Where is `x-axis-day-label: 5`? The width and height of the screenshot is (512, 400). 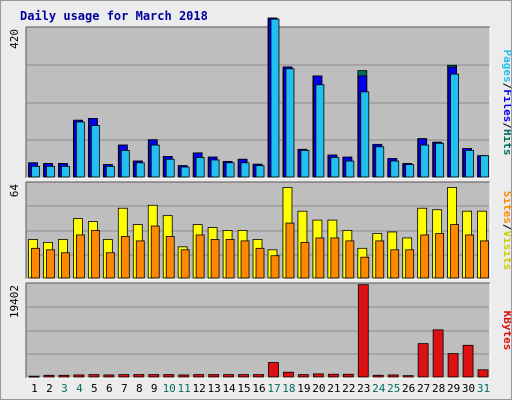 x-axis-day-label: 5 is located at coordinates (94, 388).